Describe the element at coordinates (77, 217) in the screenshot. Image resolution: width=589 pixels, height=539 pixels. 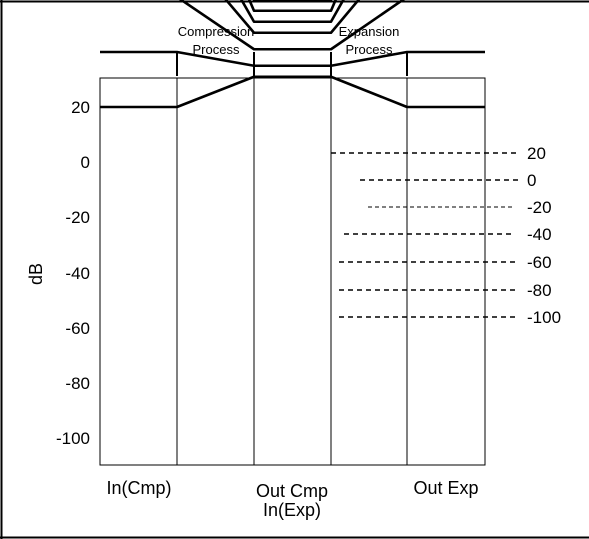
I see `y-tick-minus-20: -20` at that location.